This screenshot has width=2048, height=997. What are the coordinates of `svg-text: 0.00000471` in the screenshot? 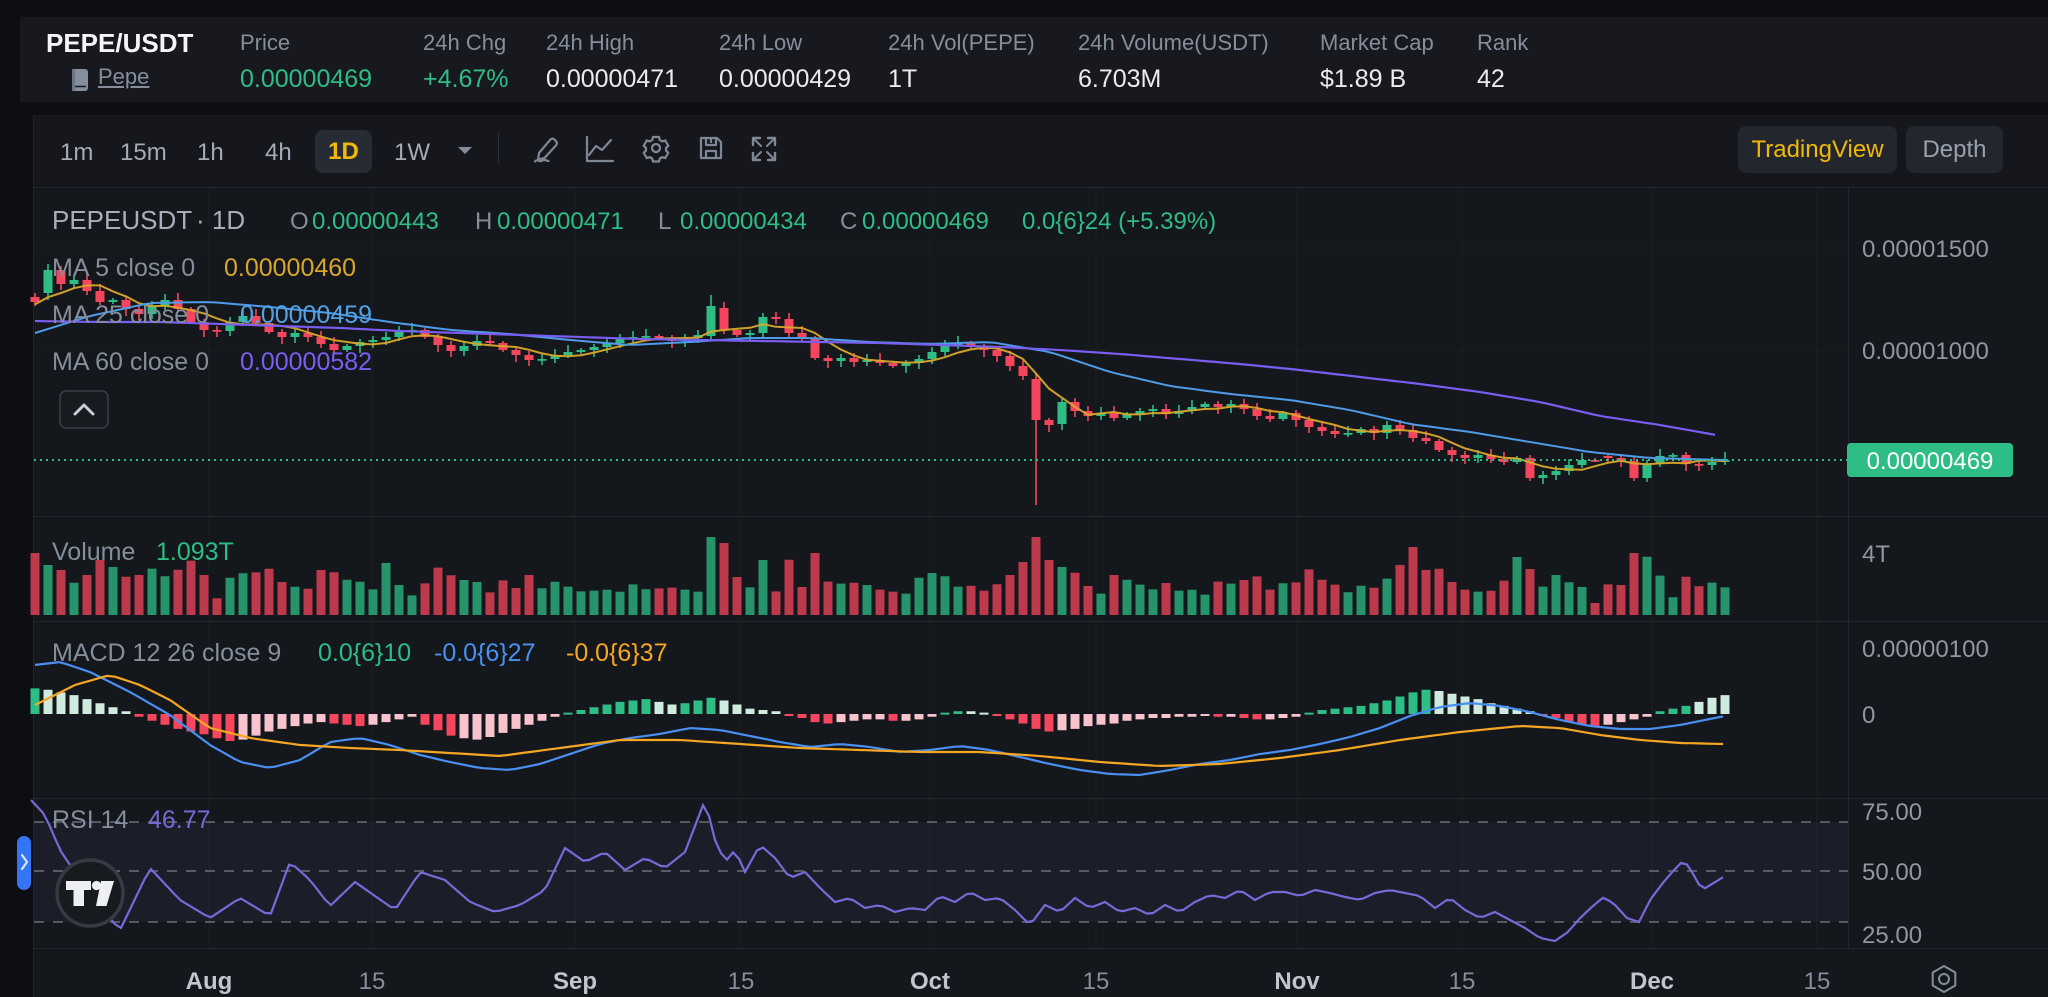 It's located at (560, 221).